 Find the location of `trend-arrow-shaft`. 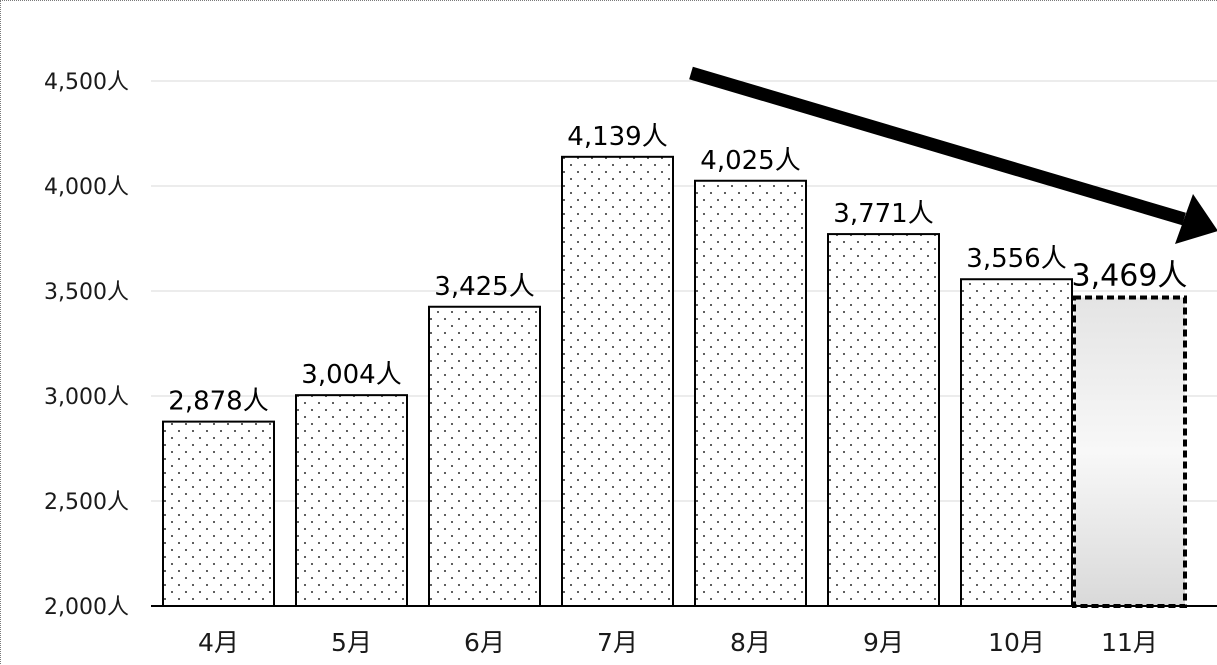

trend-arrow-shaft is located at coordinates (937, 146).